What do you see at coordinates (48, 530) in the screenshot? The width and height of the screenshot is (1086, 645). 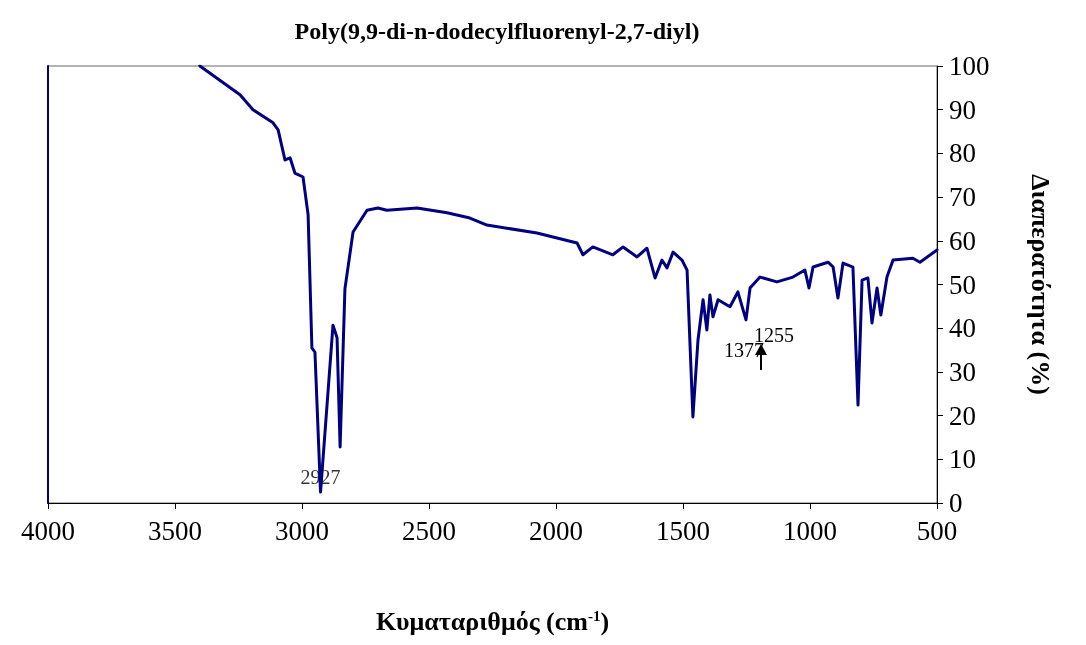 I see `x-tick-label: 4000` at bounding box center [48, 530].